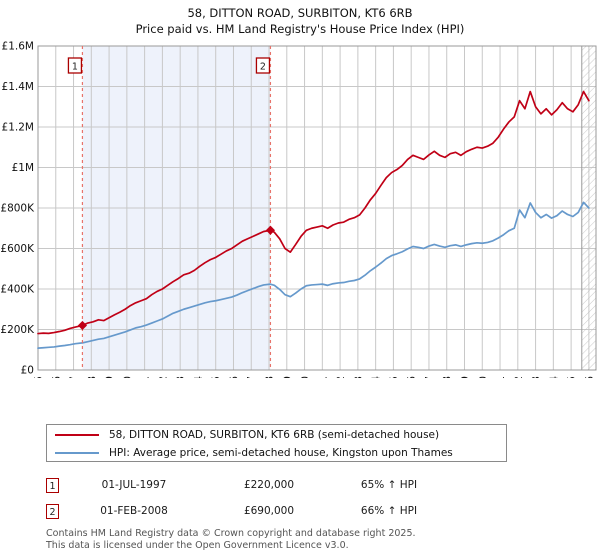 The width and height of the screenshot is (600, 560). I want to click on ytick-label: £1.2M, so click(18, 128).